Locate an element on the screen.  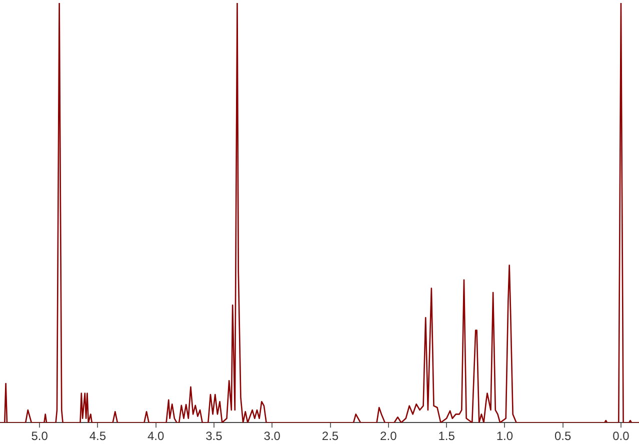
x-tick-label: 5.0 is located at coordinates (39, 436).